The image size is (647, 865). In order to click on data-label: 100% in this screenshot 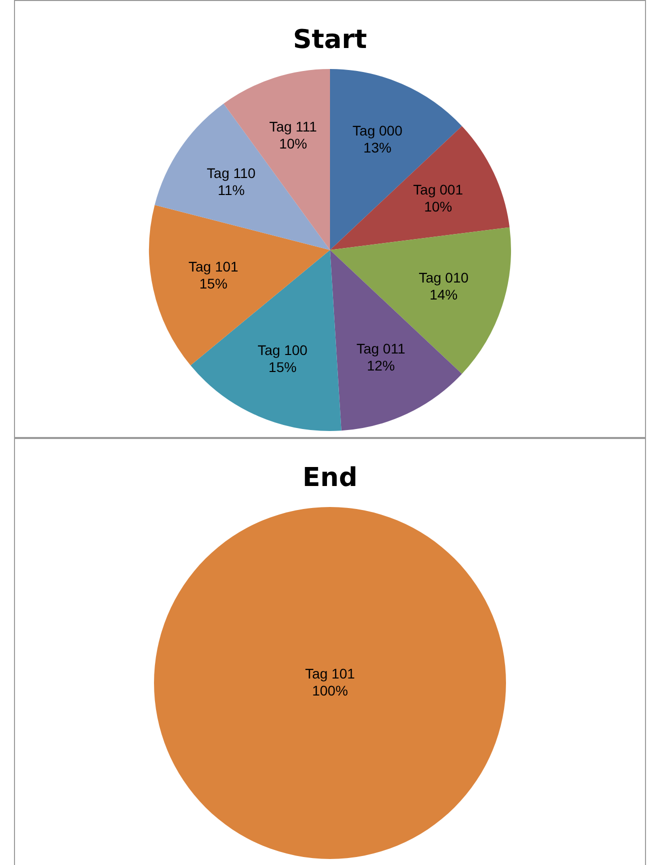, I will do `click(330, 690)`.